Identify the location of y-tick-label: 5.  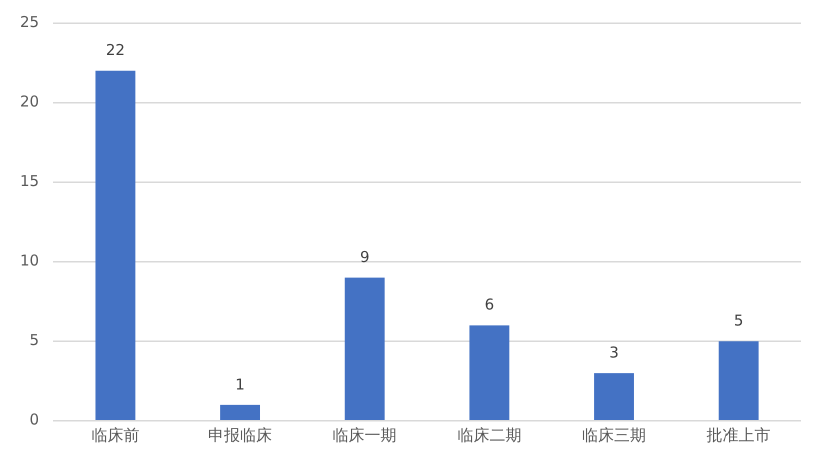
(35, 340).